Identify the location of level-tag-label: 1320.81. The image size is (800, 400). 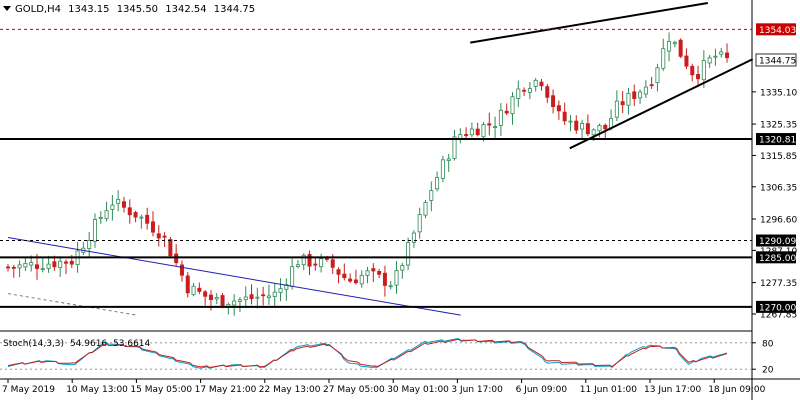
(777, 141).